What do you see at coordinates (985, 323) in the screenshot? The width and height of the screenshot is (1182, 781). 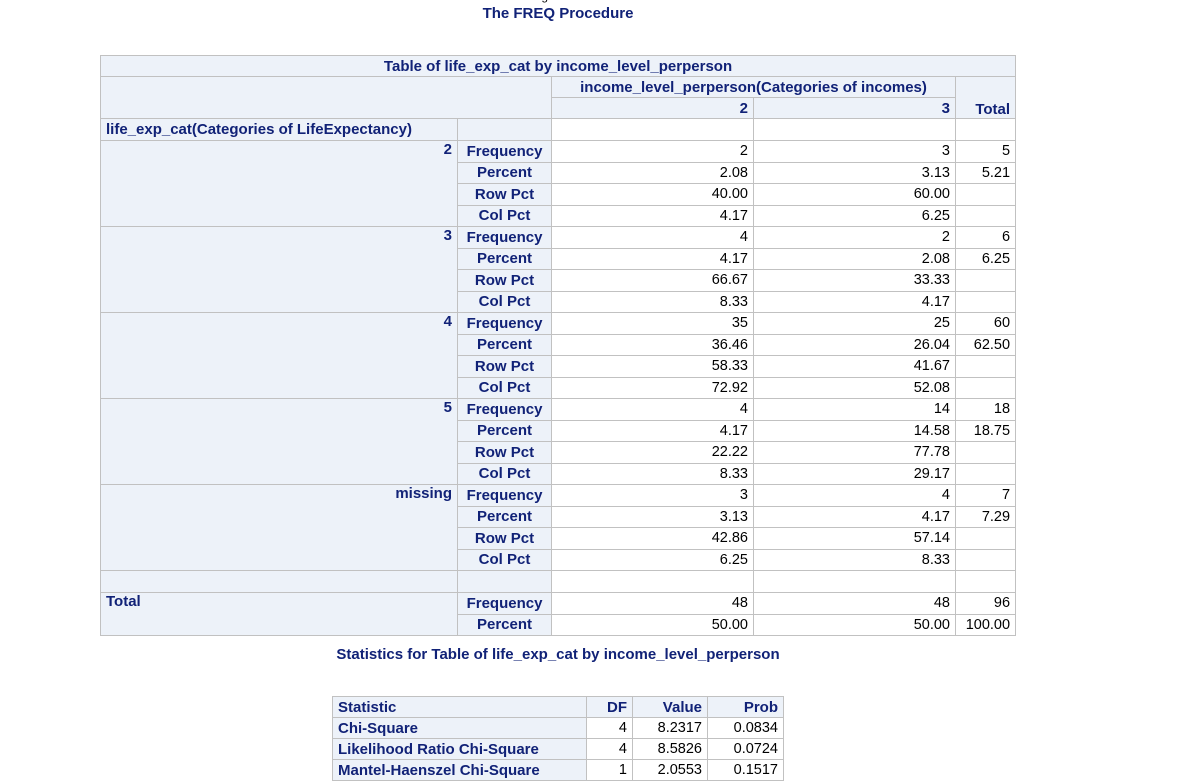 I see `stat-value: 60` at bounding box center [985, 323].